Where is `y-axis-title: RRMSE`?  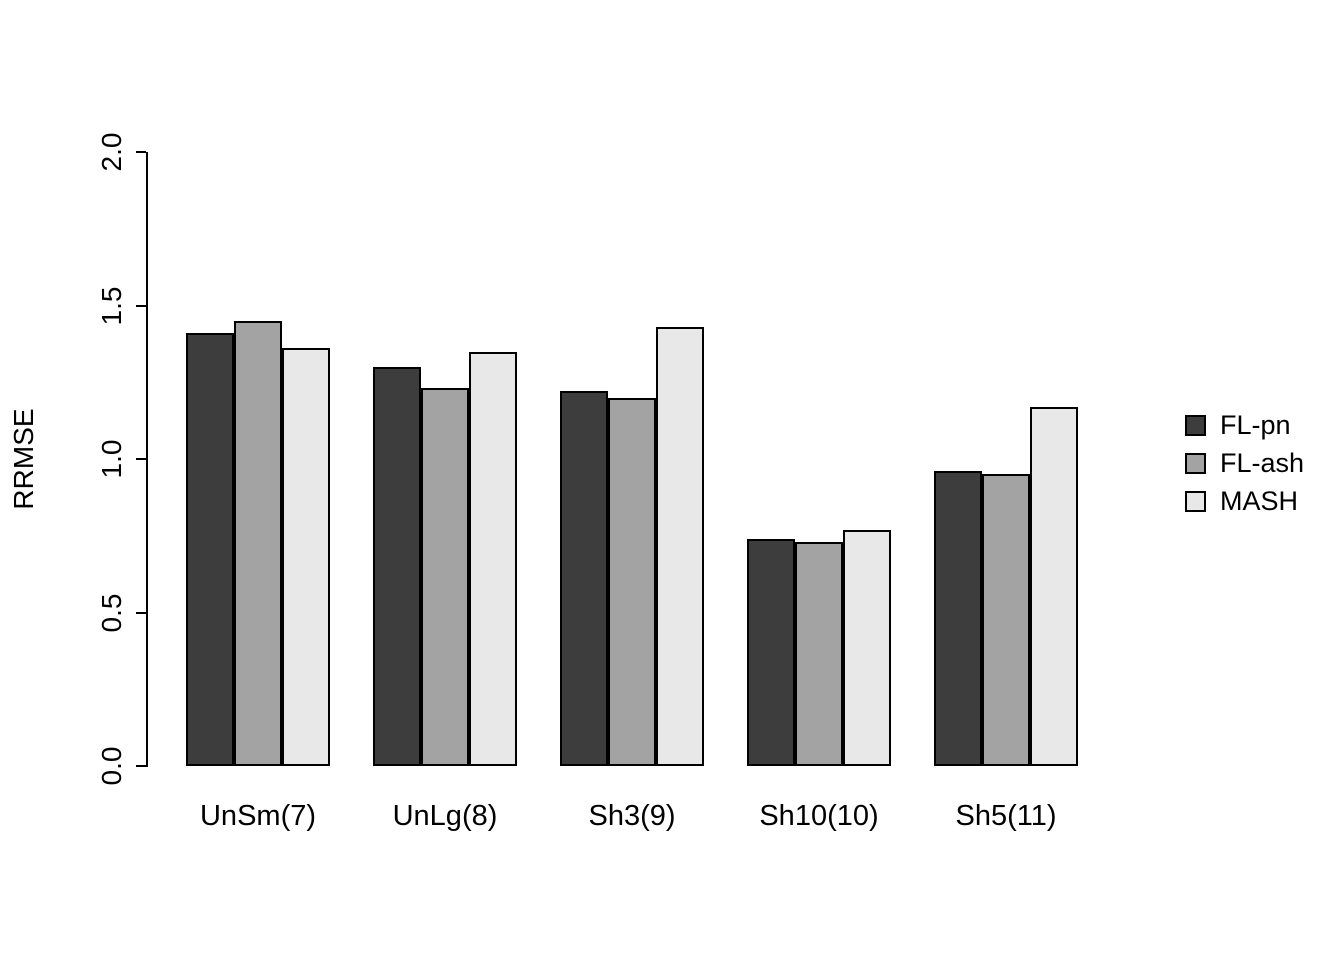 y-axis-title: RRMSE is located at coordinates (23, 459).